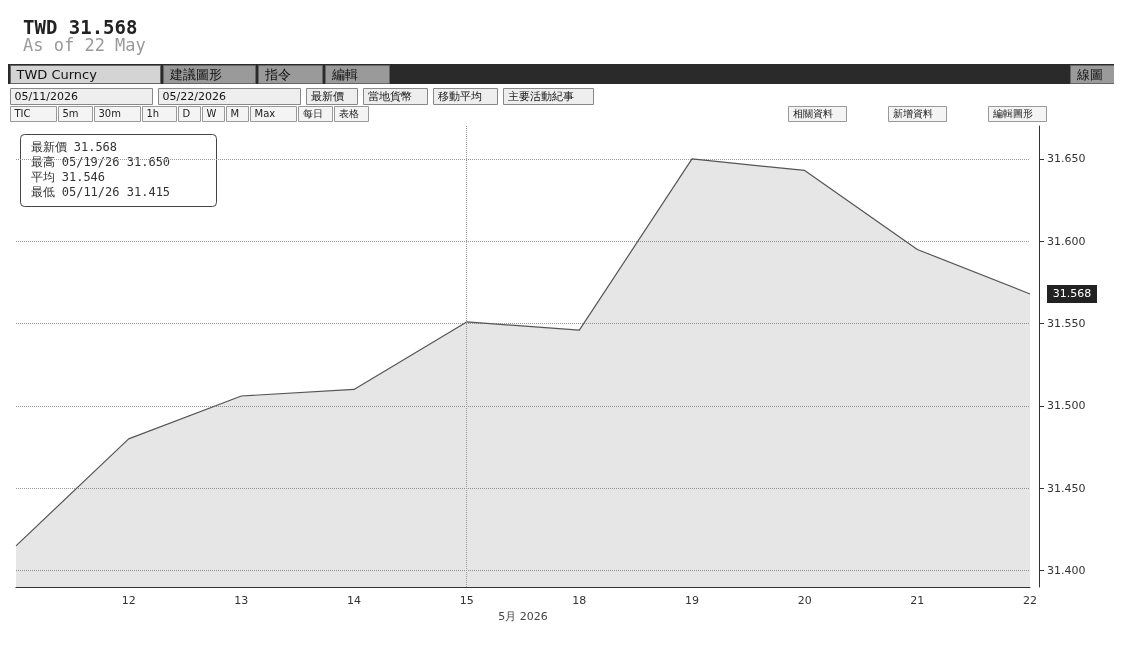 This screenshot has height=653, width=1122. I want to click on x-tick-label: 20, so click(804, 600).